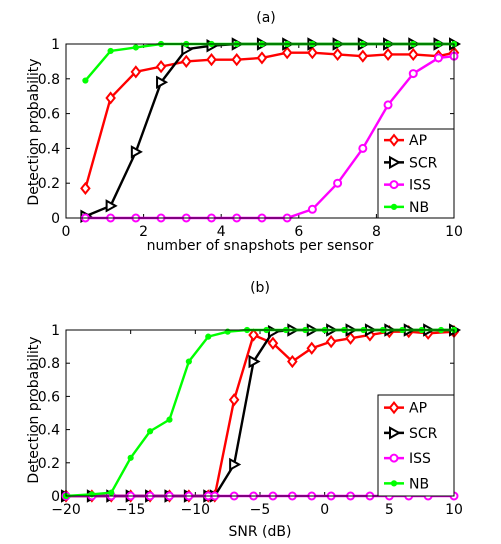 The width and height of the screenshot is (501, 544). I want to click on x-tick-label: −10, so click(196, 510).